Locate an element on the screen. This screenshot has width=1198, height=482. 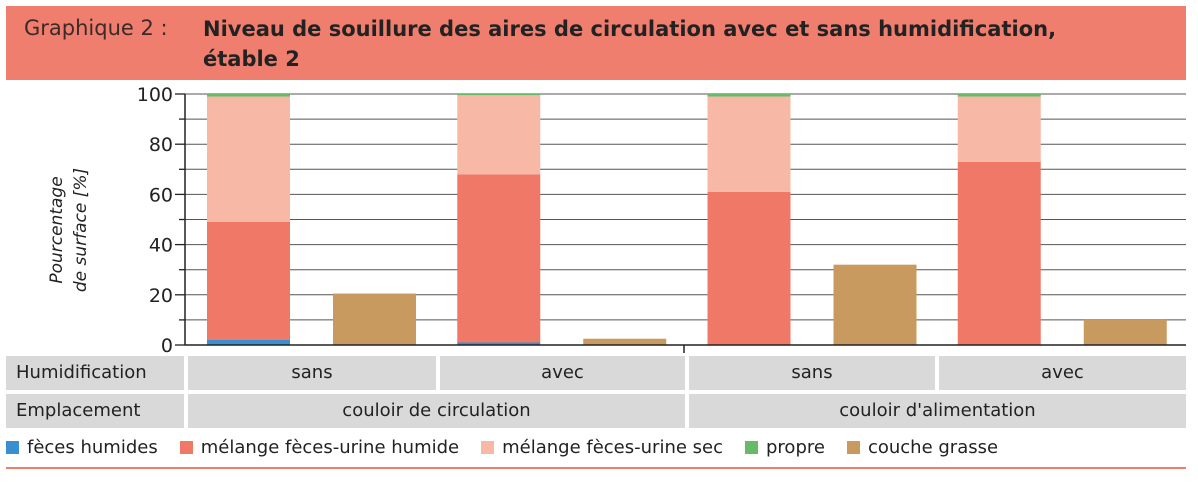
humidification-row: Humidification sans avec sans avec is located at coordinates (596, 373).